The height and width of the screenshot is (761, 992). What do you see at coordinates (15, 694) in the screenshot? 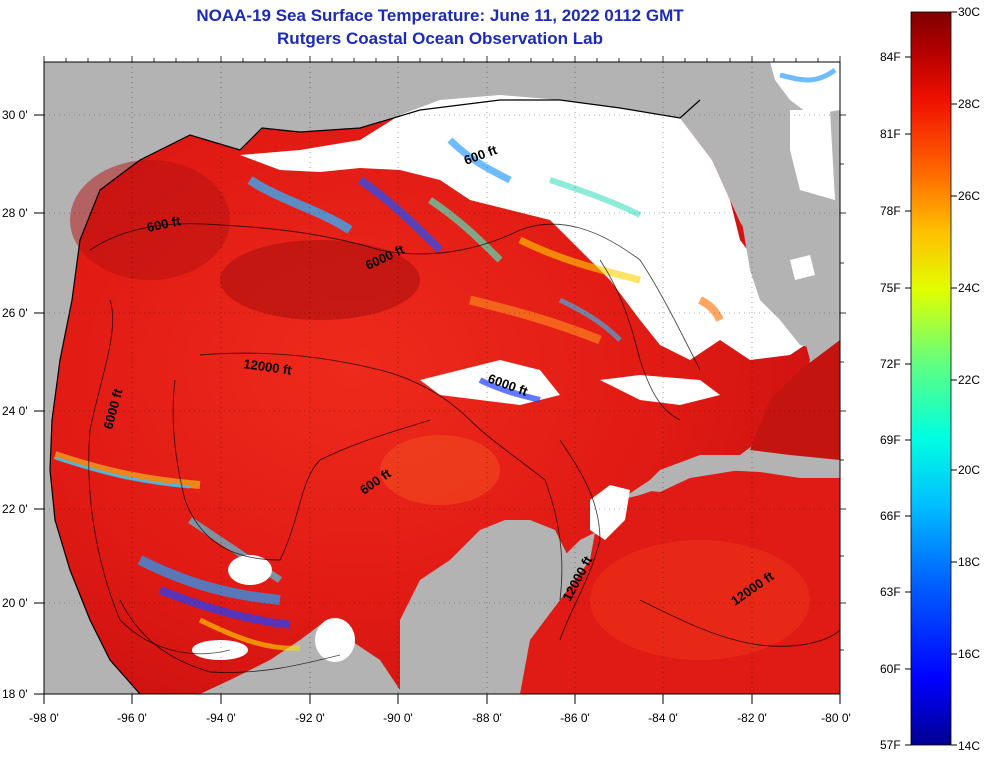
I see `lat-tick-label: 18 0'` at bounding box center [15, 694].